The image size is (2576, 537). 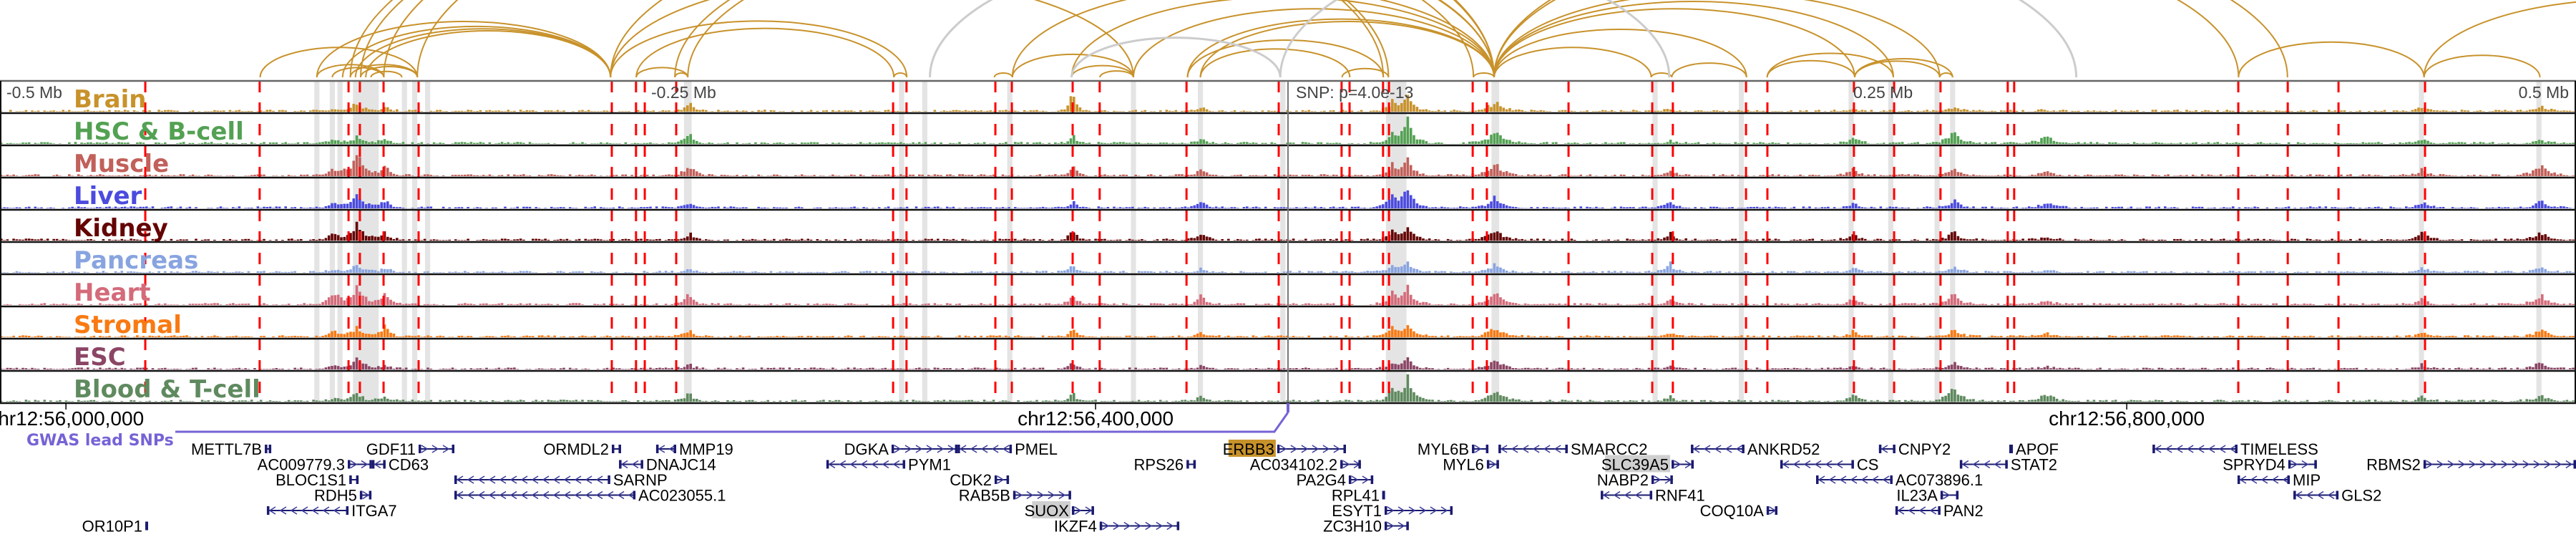 What do you see at coordinates (1252, 448) in the screenshot?
I see `gene-highlight` at bounding box center [1252, 448].